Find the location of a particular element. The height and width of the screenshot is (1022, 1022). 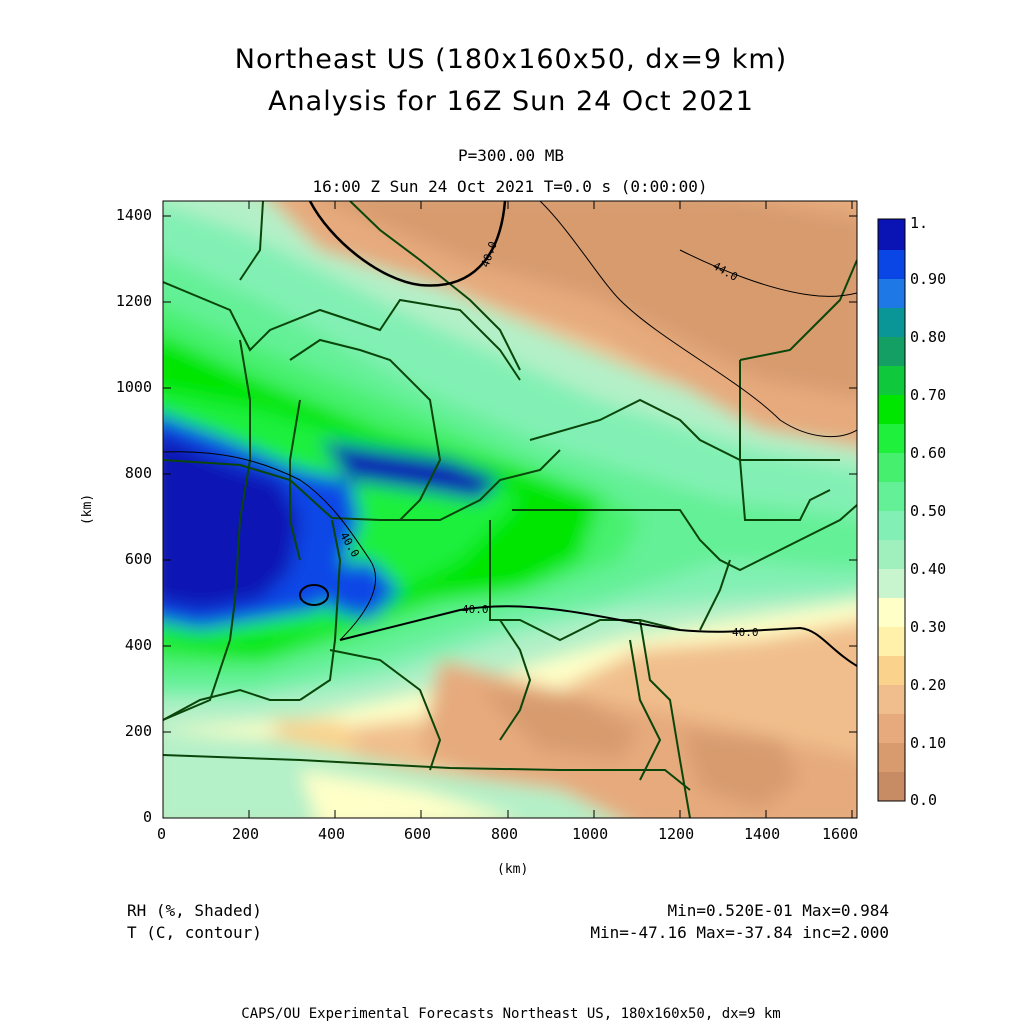

colorbar-label: 0.60 is located at coordinates (928, 453).